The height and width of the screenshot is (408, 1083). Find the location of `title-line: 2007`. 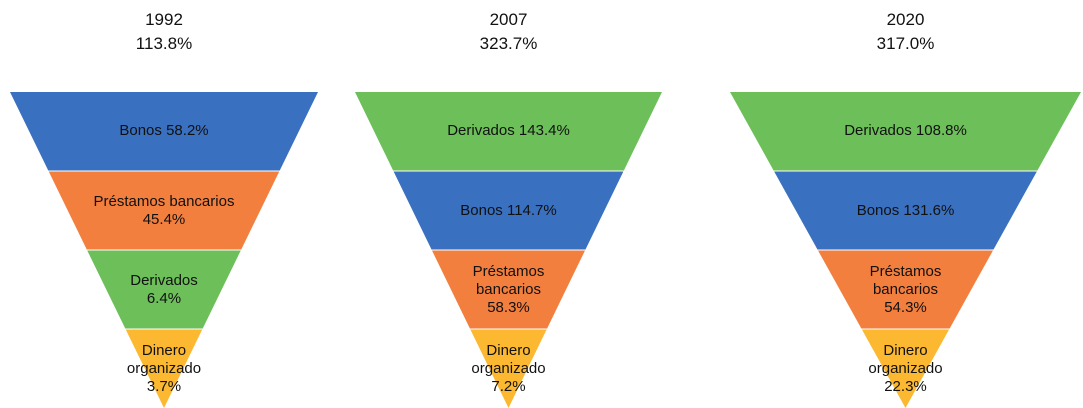

title-line: 2007 is located at coordinates (509, 20).